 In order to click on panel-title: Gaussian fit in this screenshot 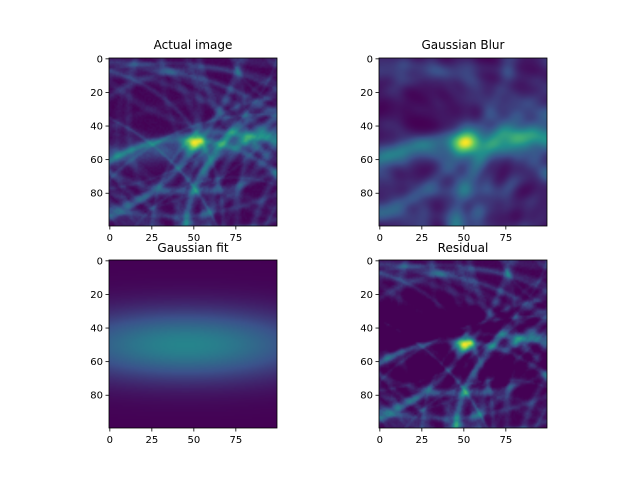, I will do `click(192, 248)`.